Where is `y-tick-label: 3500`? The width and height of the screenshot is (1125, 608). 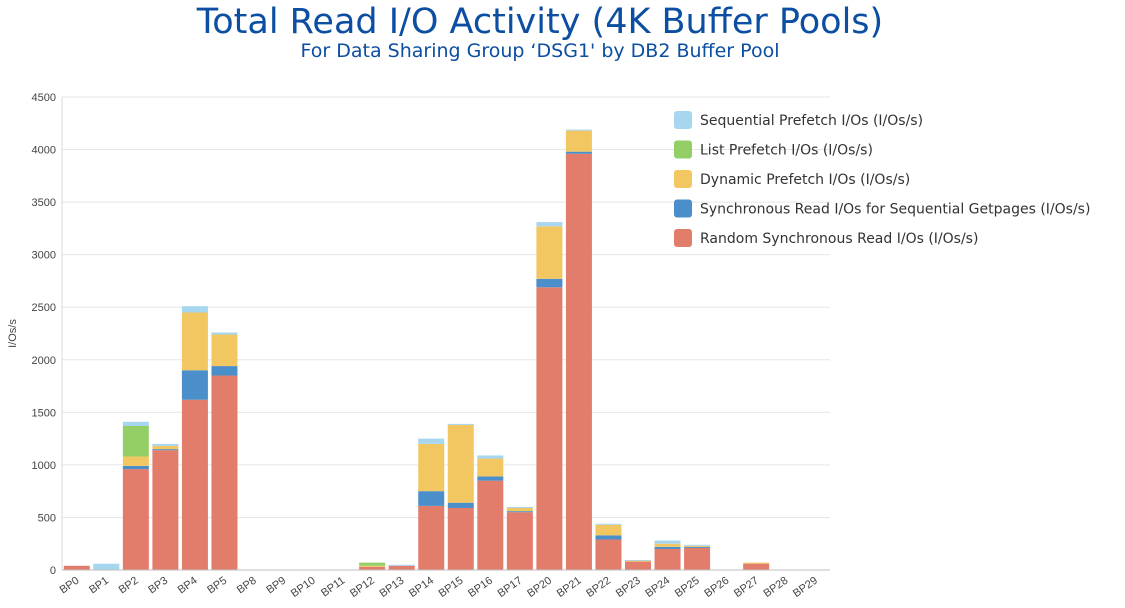
y-tick-label: 3500 is located at coordinates (44, 203).